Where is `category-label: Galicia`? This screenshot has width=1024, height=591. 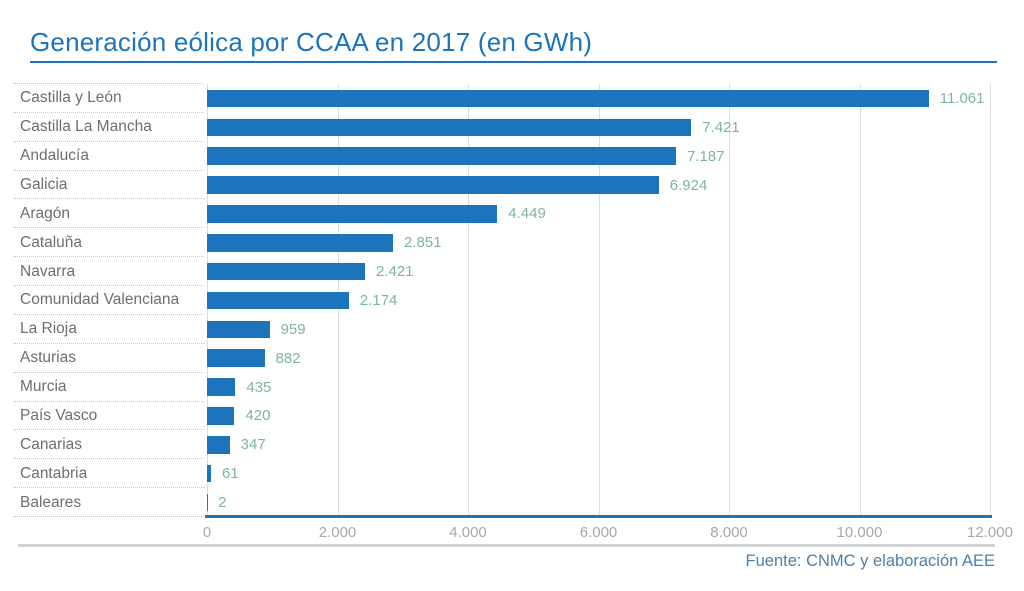 category-label: Galicia is located at coordinates (44, 185).